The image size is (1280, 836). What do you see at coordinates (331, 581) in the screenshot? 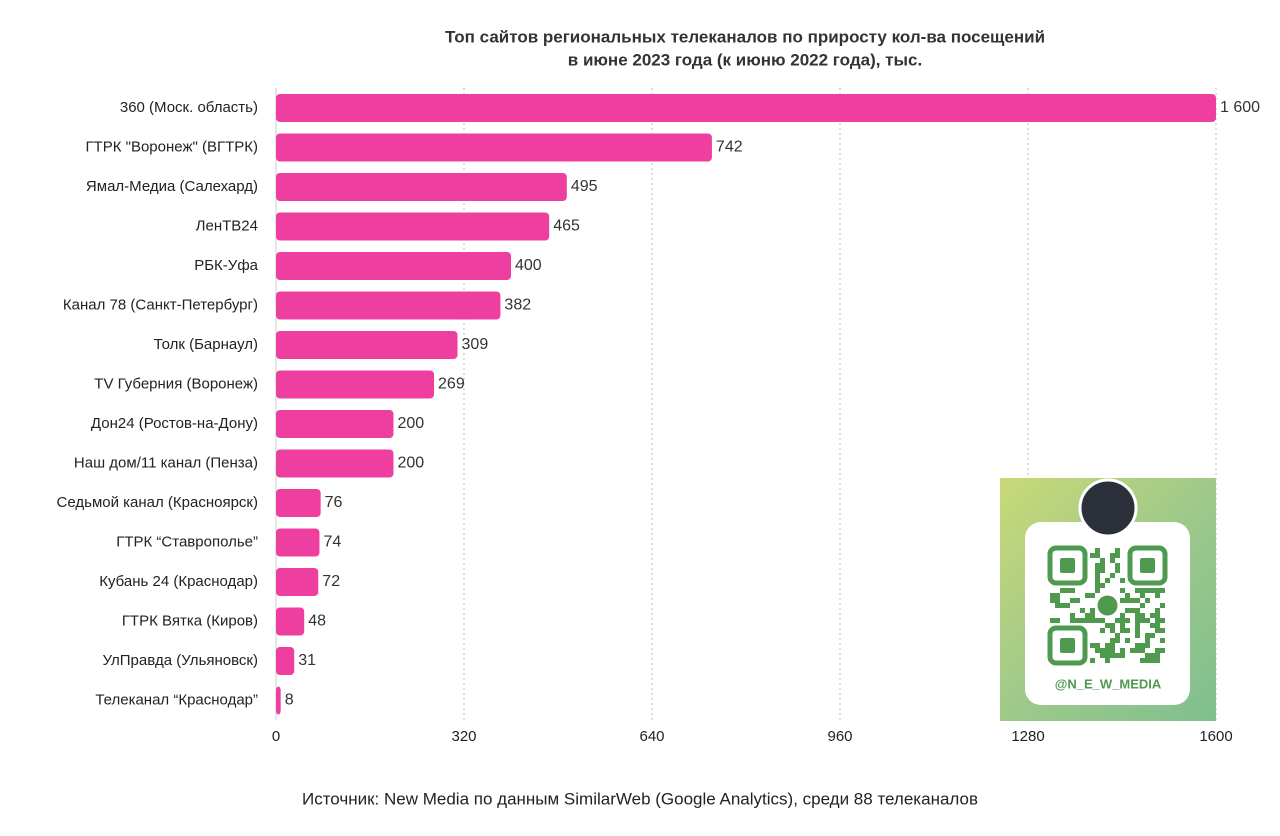
I see `value-label: 72` at bounding box center [331, 581].